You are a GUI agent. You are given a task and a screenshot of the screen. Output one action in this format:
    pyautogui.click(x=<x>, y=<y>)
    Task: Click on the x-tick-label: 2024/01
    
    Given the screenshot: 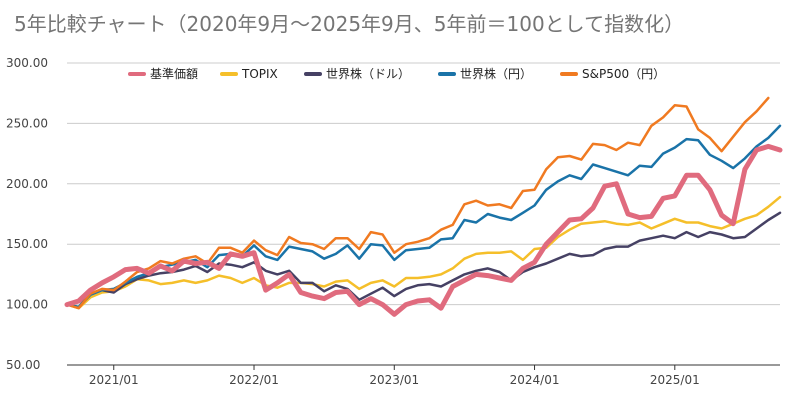 What is the action you would take?
    pyautogui.click(x=535, y=380)
    